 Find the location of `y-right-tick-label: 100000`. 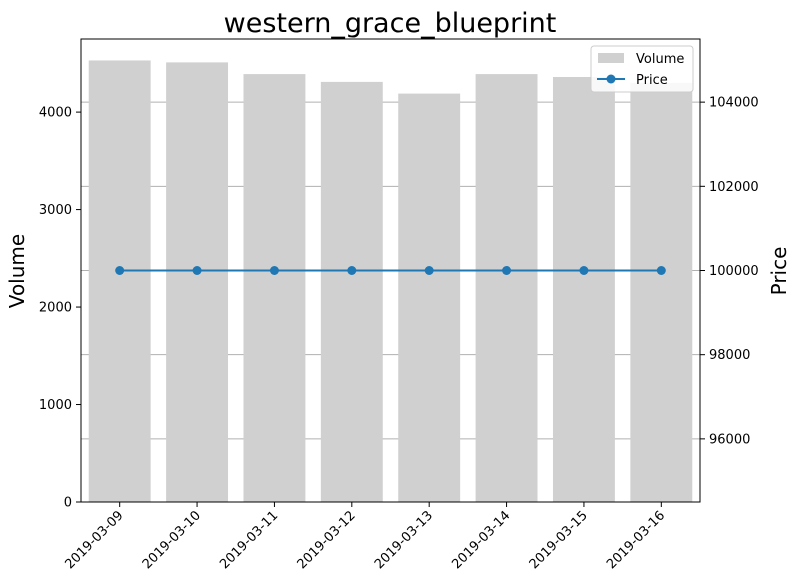

y-right-tick-label: 100000 is located at coordinates (734, 271).